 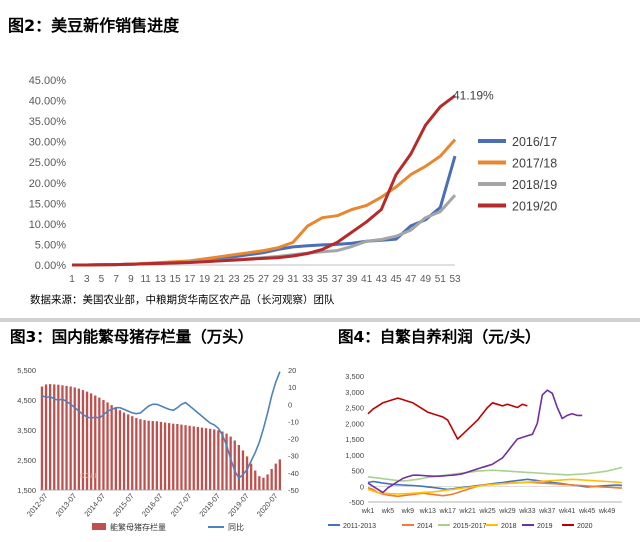 I want to click on x-tick-label: 51, so click(x=441, y=279).